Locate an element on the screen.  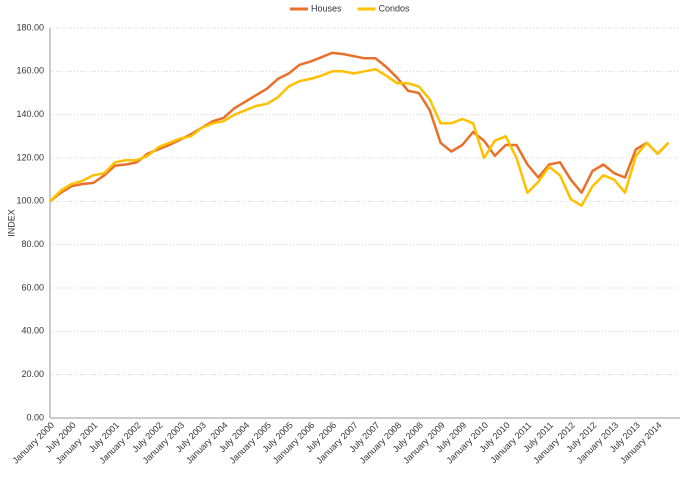
y-tick-label: 120.00 is located at coordinates (30, 157).